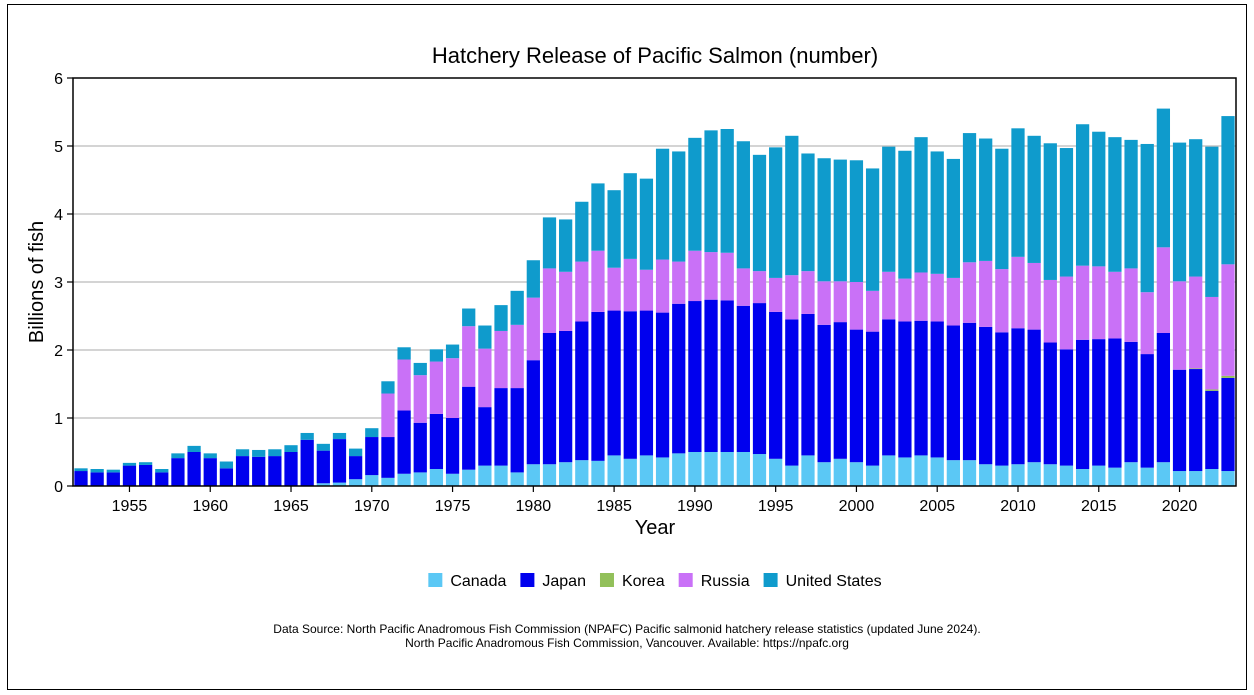 This screenshot has width=1254, height=695. I want to click on x-tick-label: 1990, so click(695, 506).